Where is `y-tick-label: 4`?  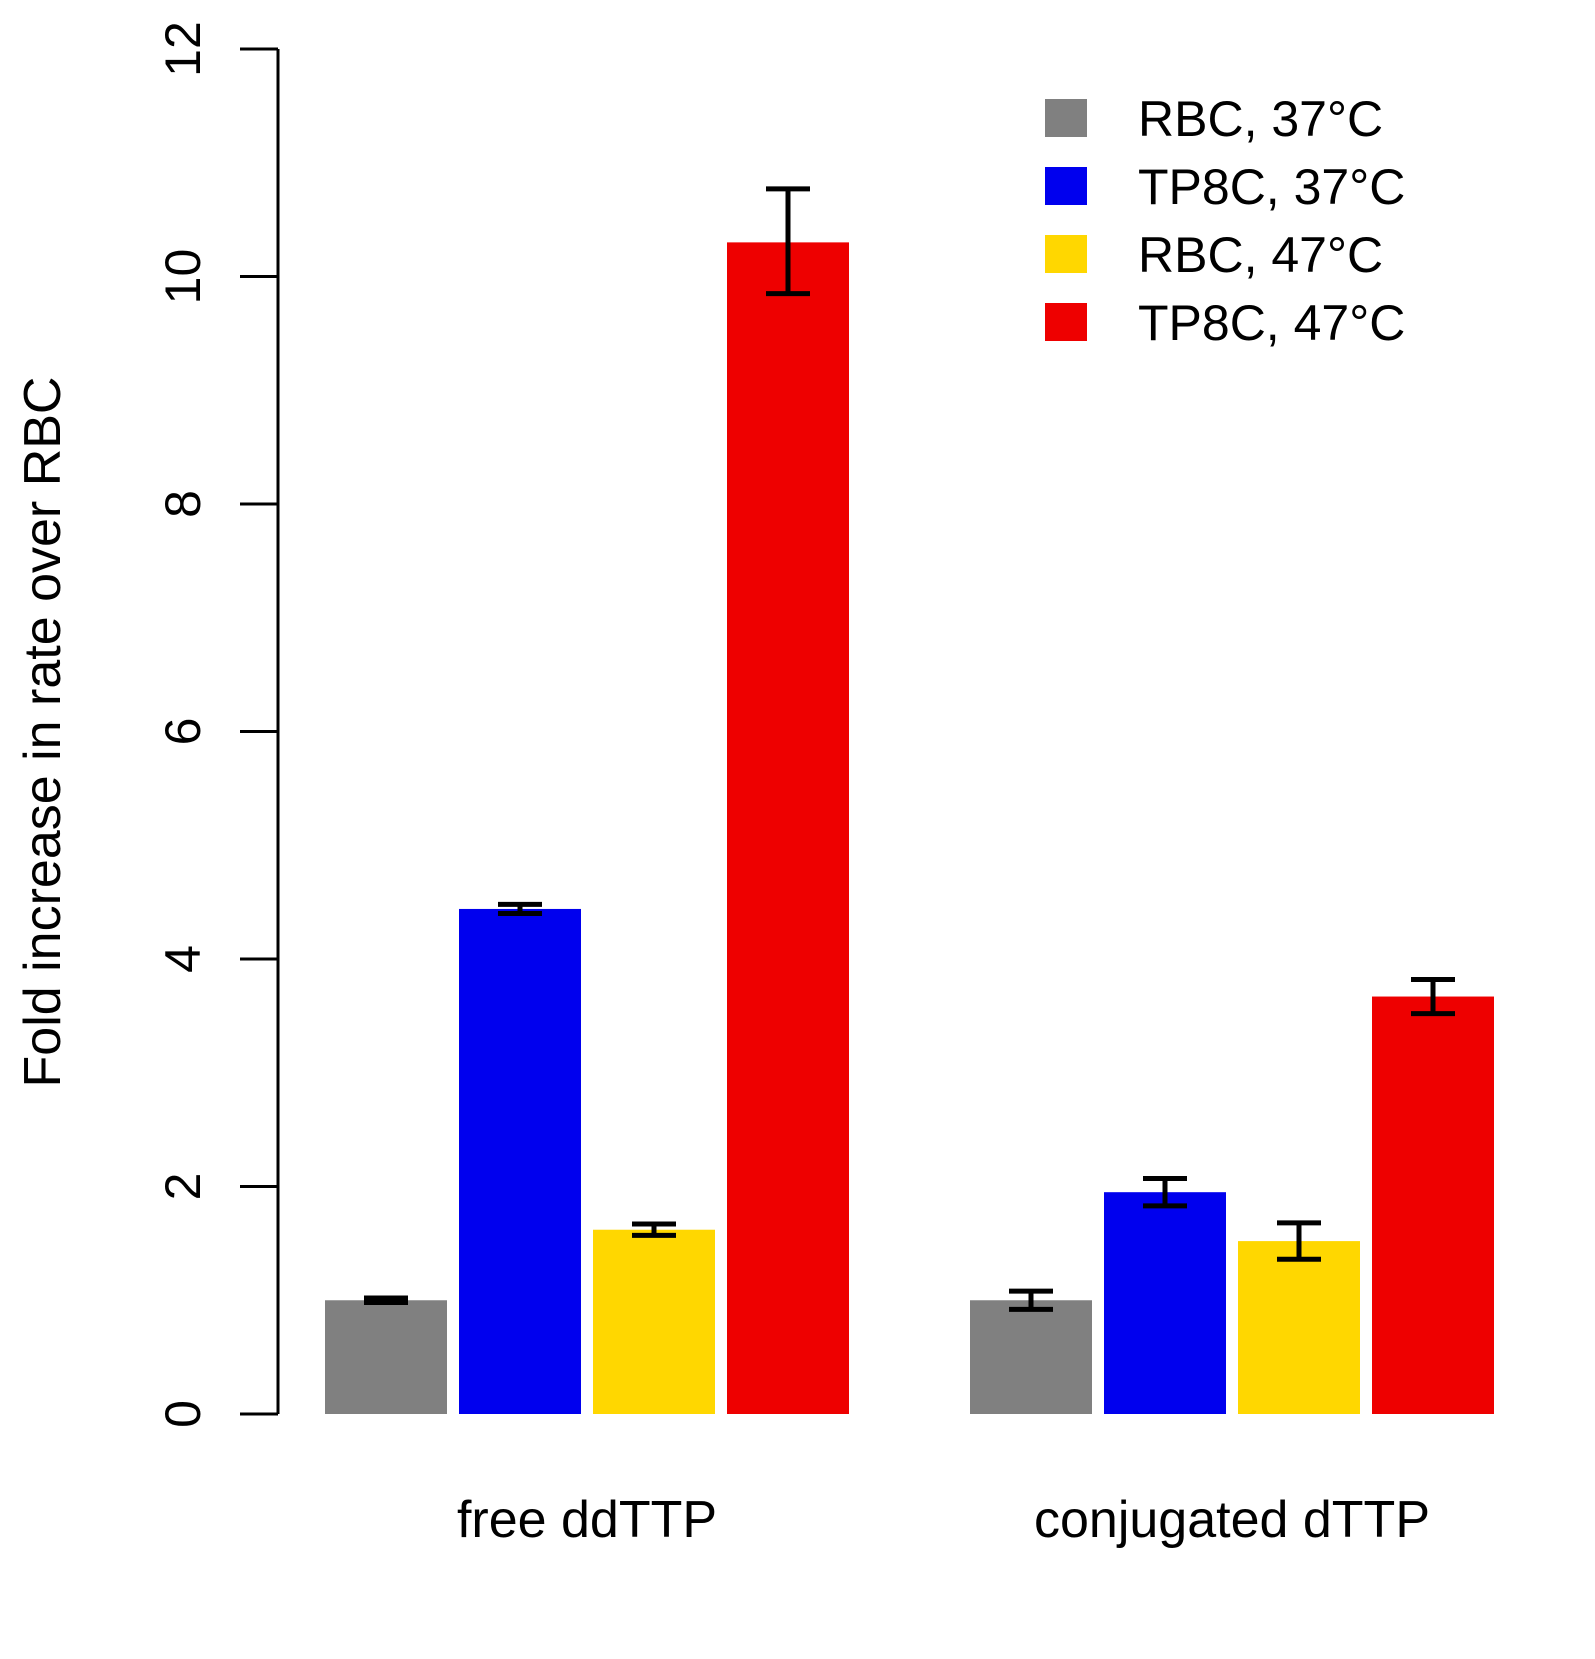
y-tick-label: 4 is located at coordinates (183, 959).